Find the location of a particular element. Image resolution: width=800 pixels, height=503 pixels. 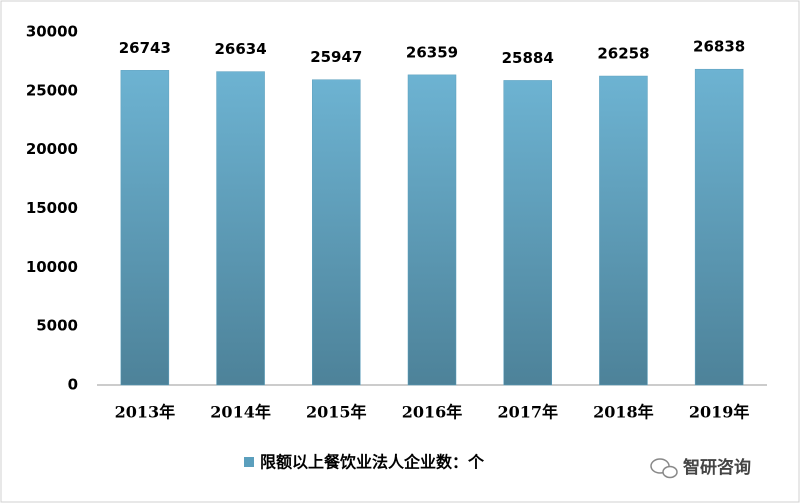

watermark-text: 智研咨询 is located at coordinates (717, 467).